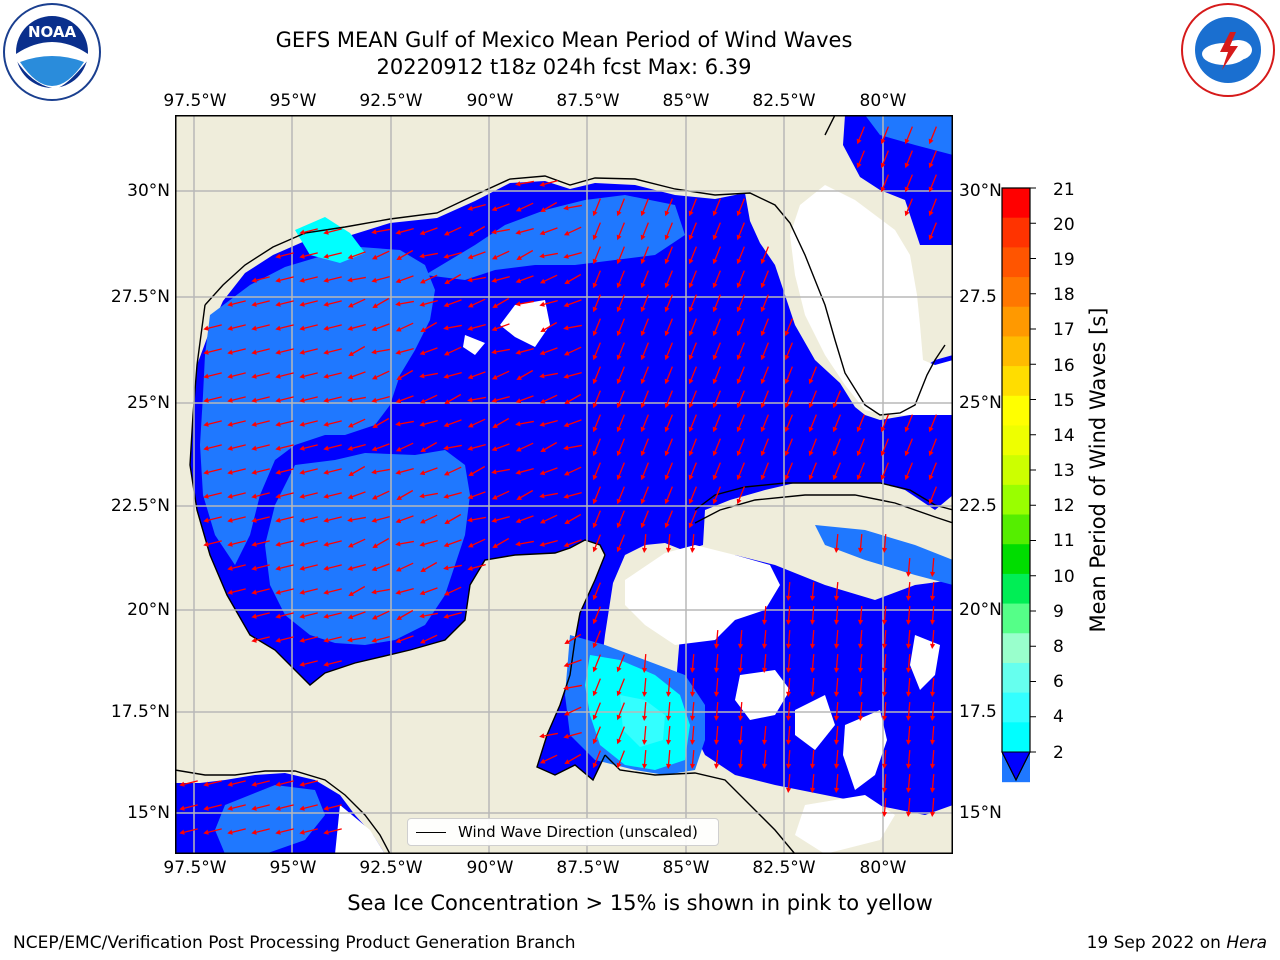 This screenshot has height=960, width=1280. I want to click on ocean-region, so click(317, 406).